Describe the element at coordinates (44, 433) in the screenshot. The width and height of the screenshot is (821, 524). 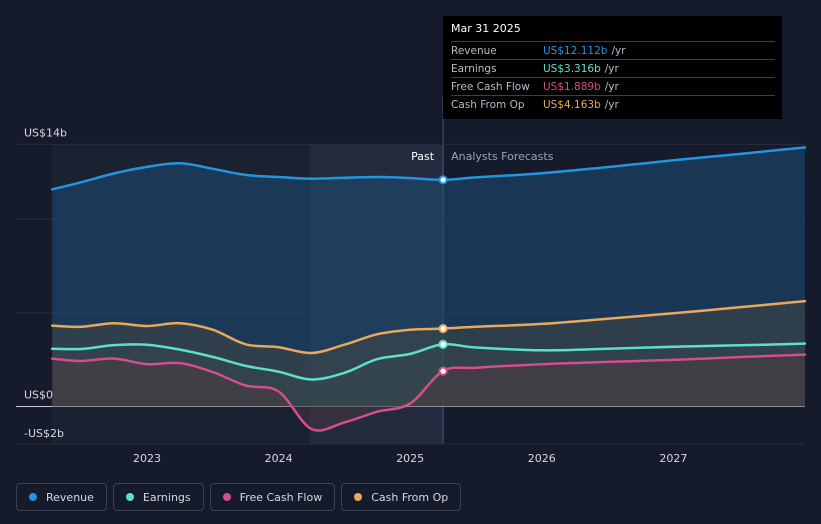
I see `y-axis-label: -US$2b` at that location.